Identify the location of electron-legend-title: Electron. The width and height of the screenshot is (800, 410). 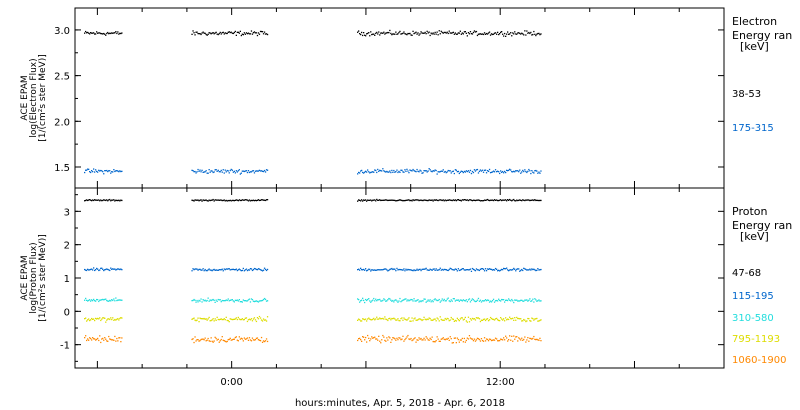
(754, 21).